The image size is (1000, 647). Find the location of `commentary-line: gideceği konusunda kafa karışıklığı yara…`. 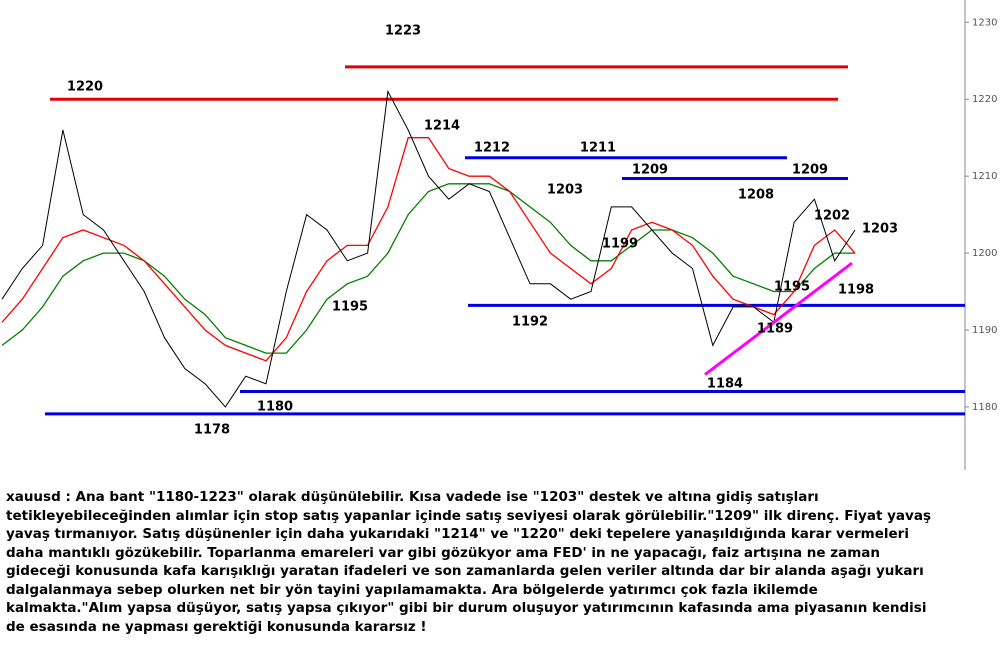

commentary-line: gideceği konusunda kafa karışıklığı yara… is located at coordinates (465, 571).